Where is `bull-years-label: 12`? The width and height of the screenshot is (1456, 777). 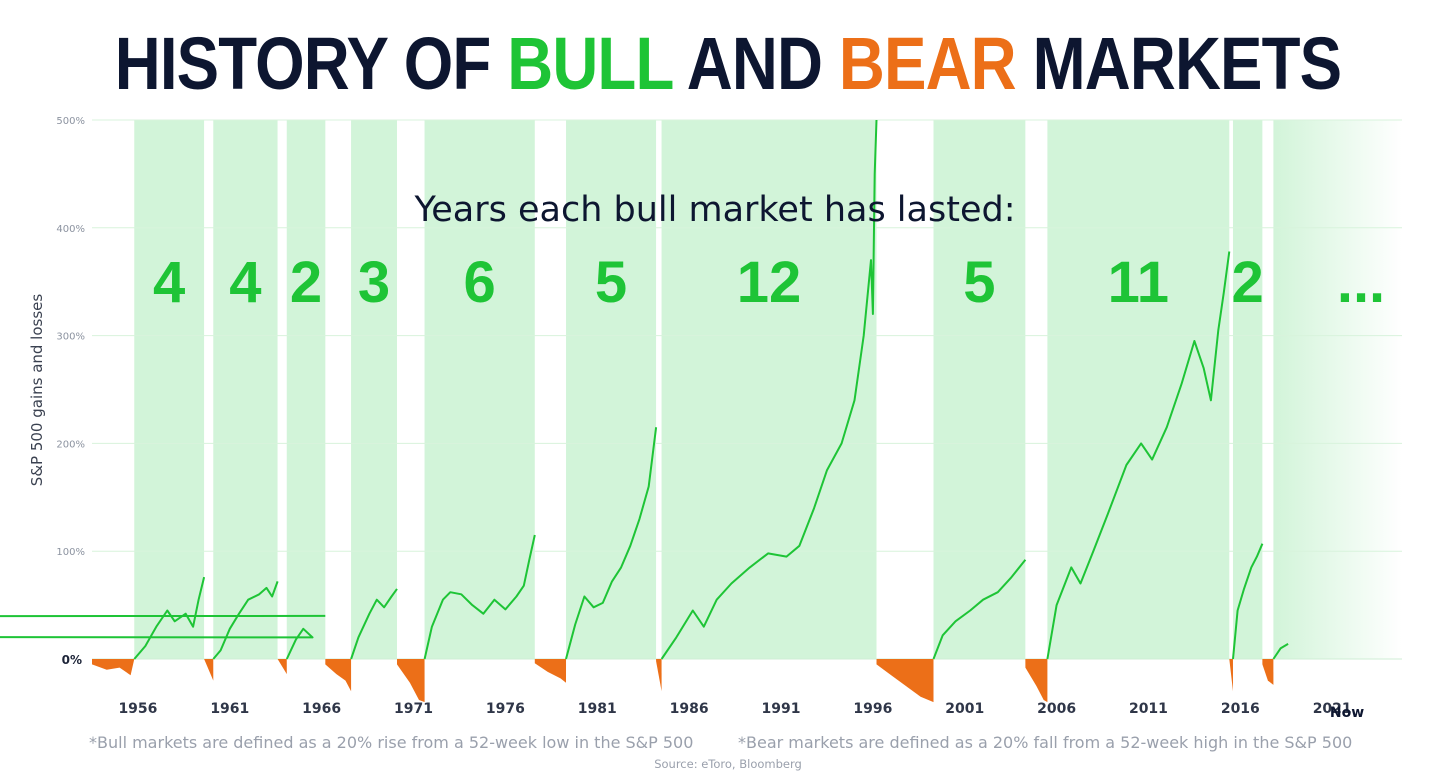 bull-years-label: 12 is located at coordinates (769, 282).